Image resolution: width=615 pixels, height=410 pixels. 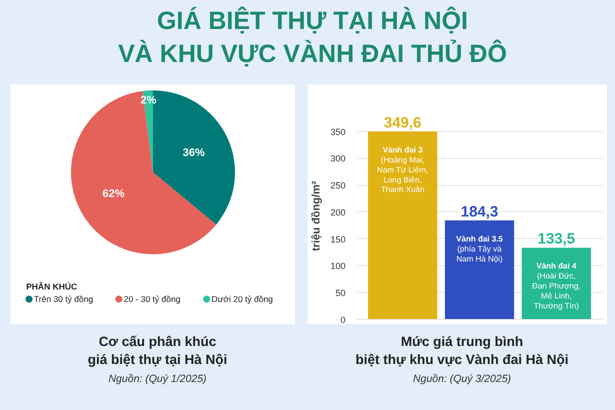 What do you see at coordinates (338, 185) in the screenshot?
I see `y-tick-label: 250` at bounding box center [338, 185].